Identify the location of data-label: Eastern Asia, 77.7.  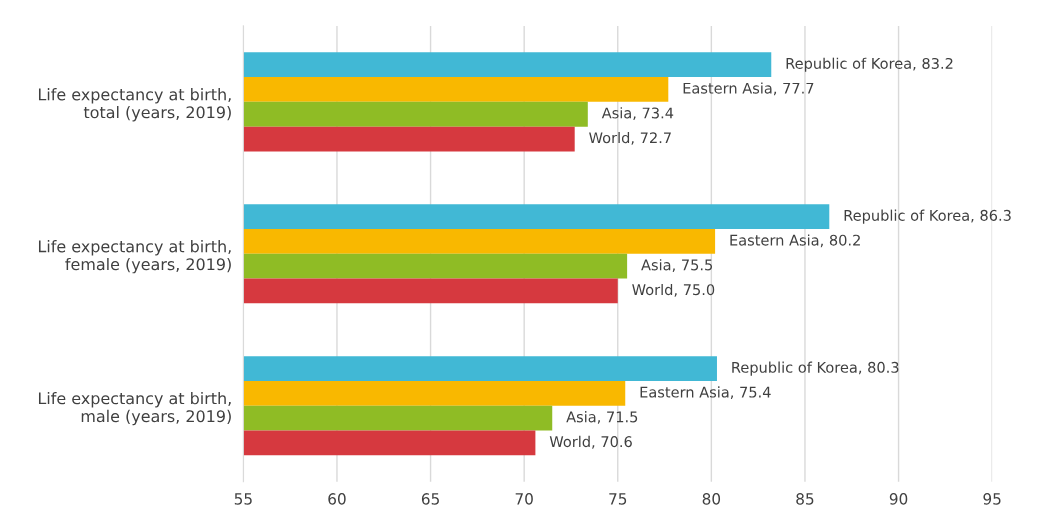
(748, 89).